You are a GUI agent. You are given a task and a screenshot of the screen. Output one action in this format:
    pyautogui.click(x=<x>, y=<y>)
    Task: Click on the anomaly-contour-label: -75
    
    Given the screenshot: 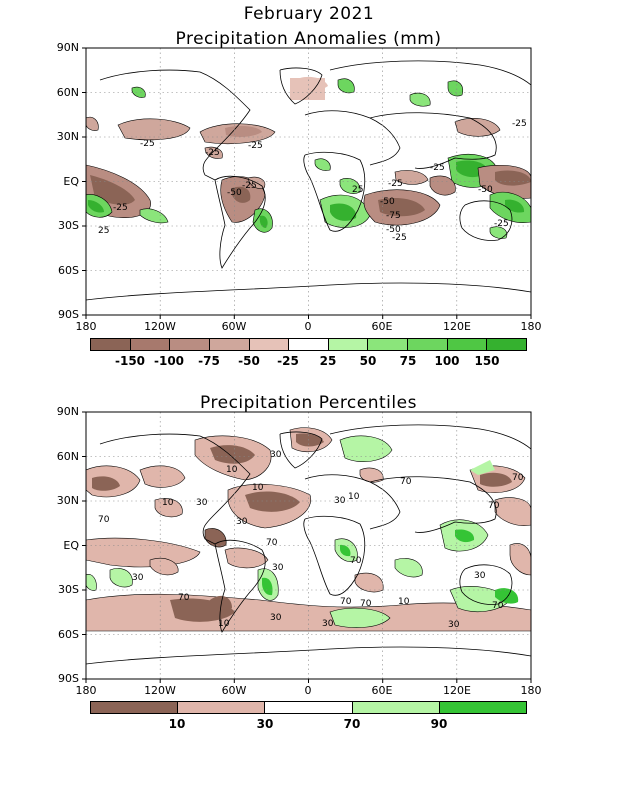 What is the action you would take?
    pyautogui.click(x=393, y=216)
    